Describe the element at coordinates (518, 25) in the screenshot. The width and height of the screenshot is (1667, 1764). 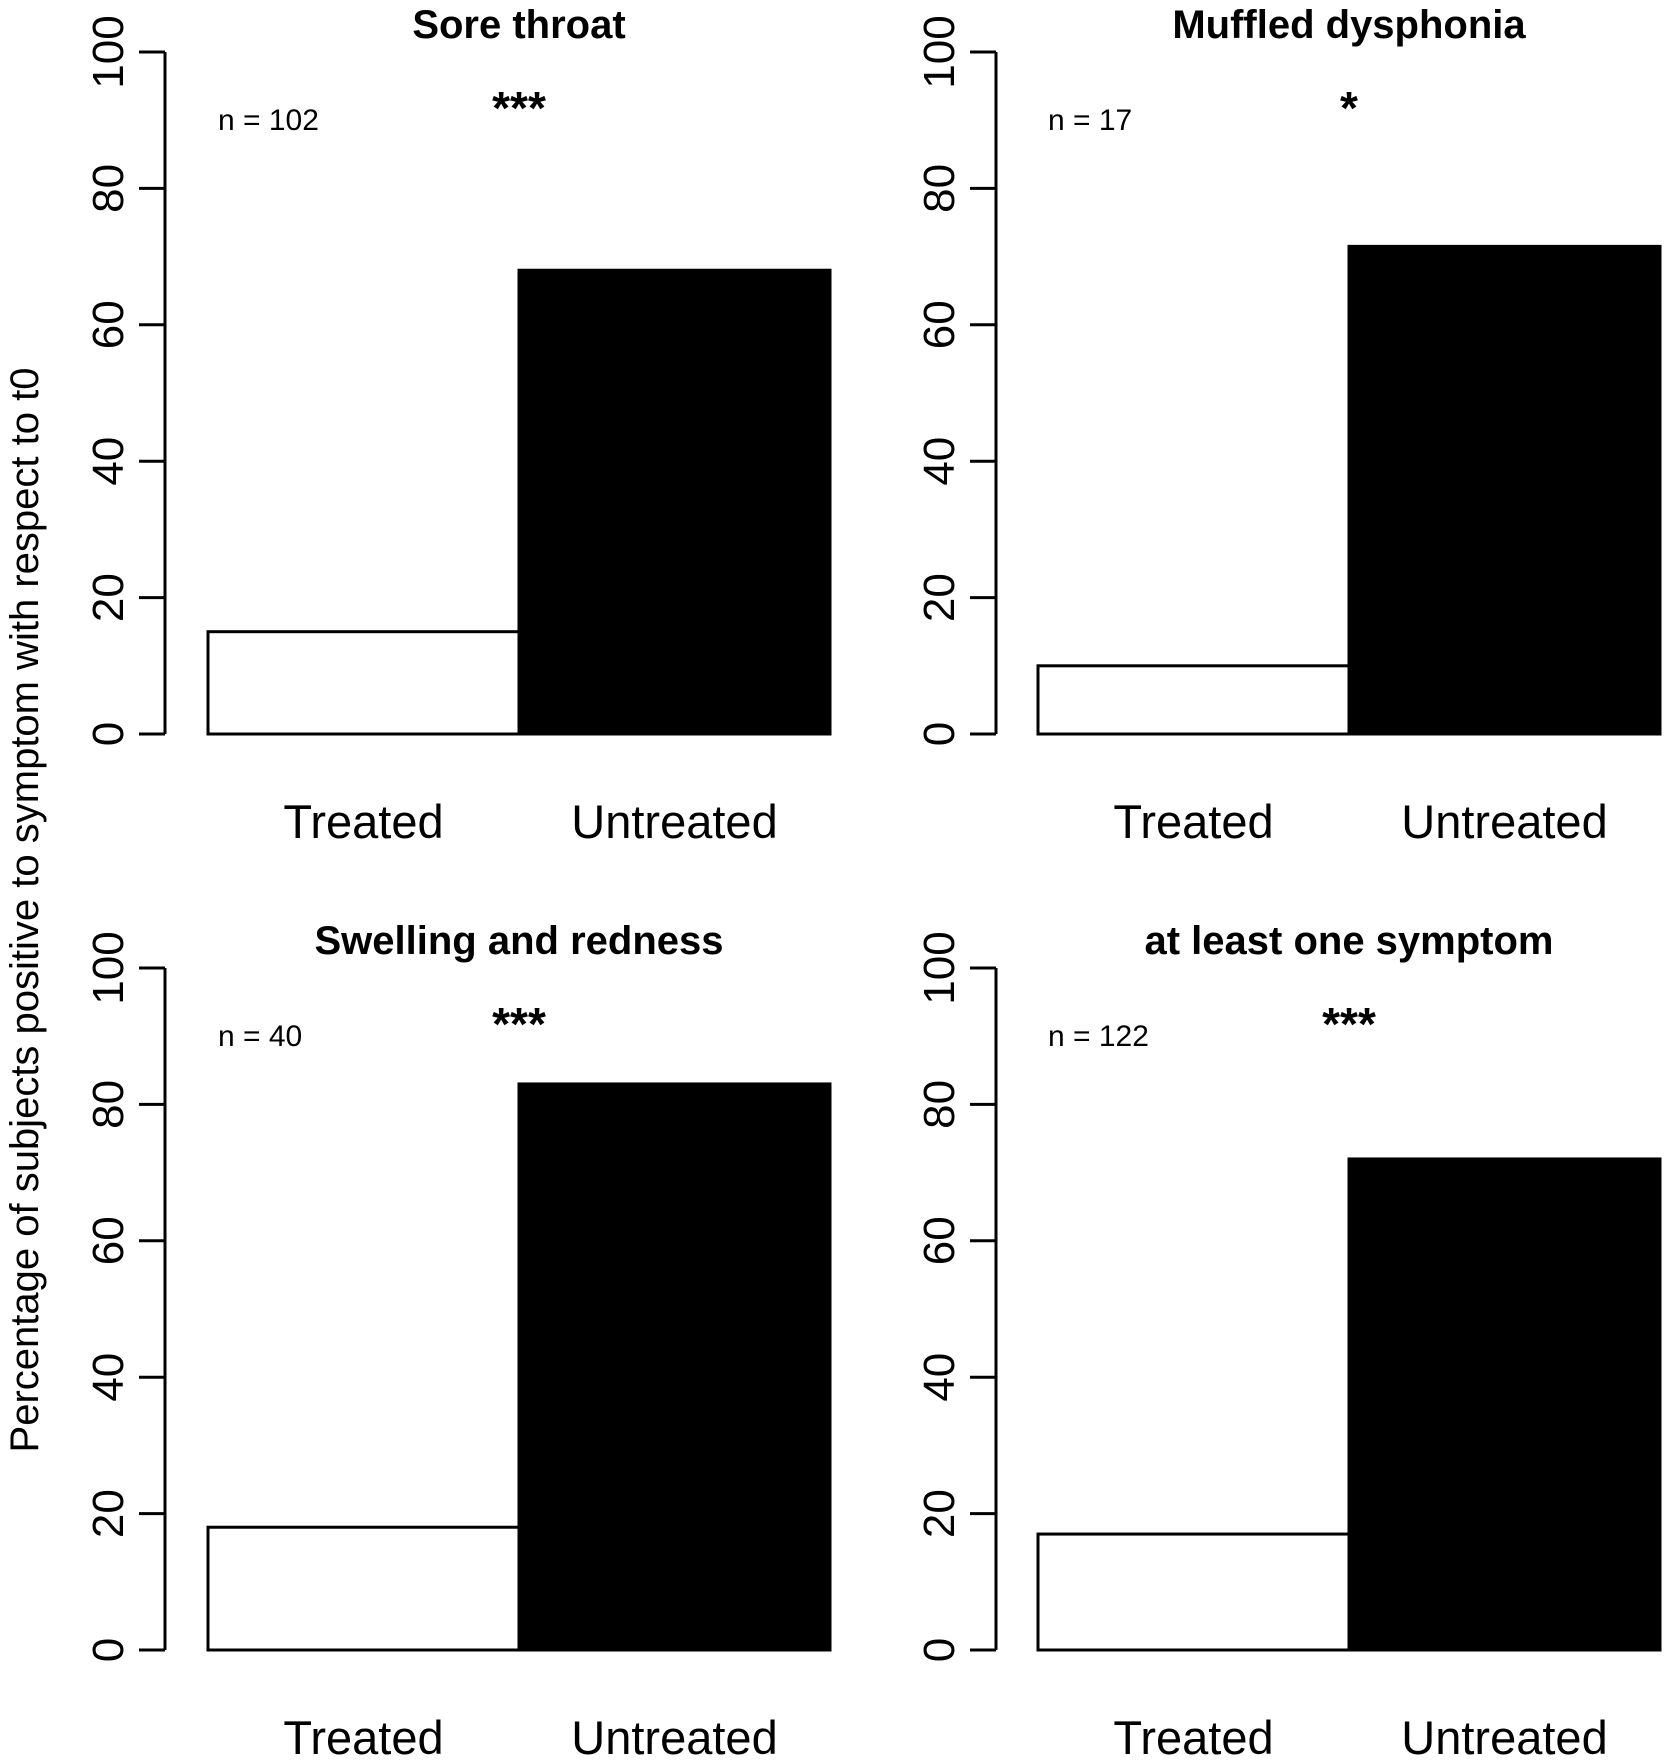
I see `panel-title: Sore throat` at that location.